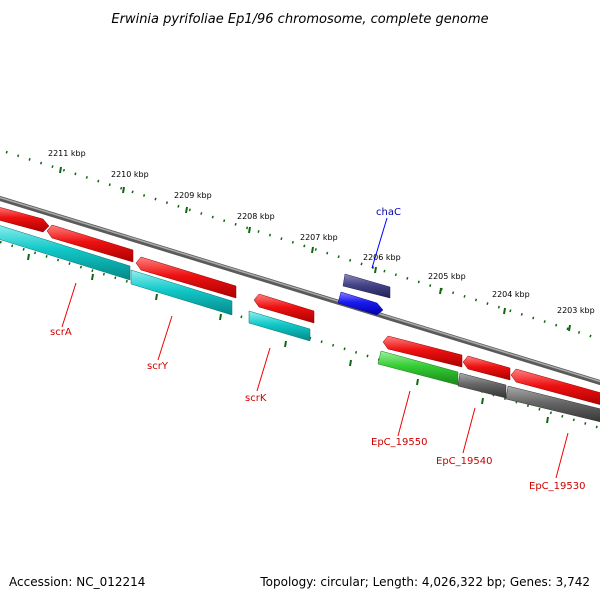 This screenshot has width=600, height=600. I want to click on accession-text: Accession: NC_012214, so click(77, 582).